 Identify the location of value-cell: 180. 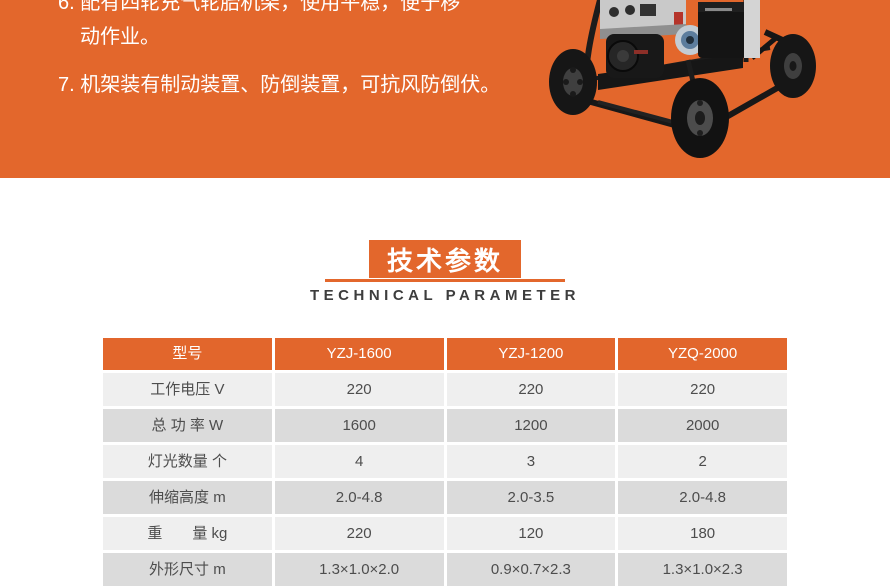
(702, 533).